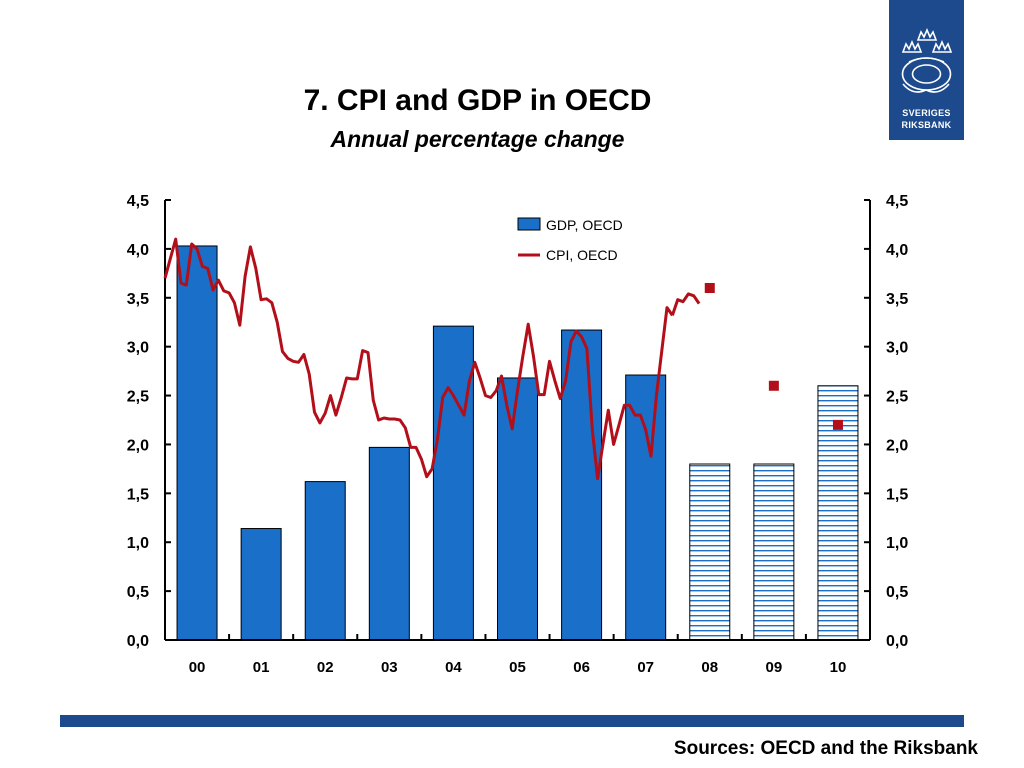 This screenshot has width=1024, height=768. Describe the element at coordinates (325, 667) in the screenshot. I see `x-tick-label: 02` at that location.